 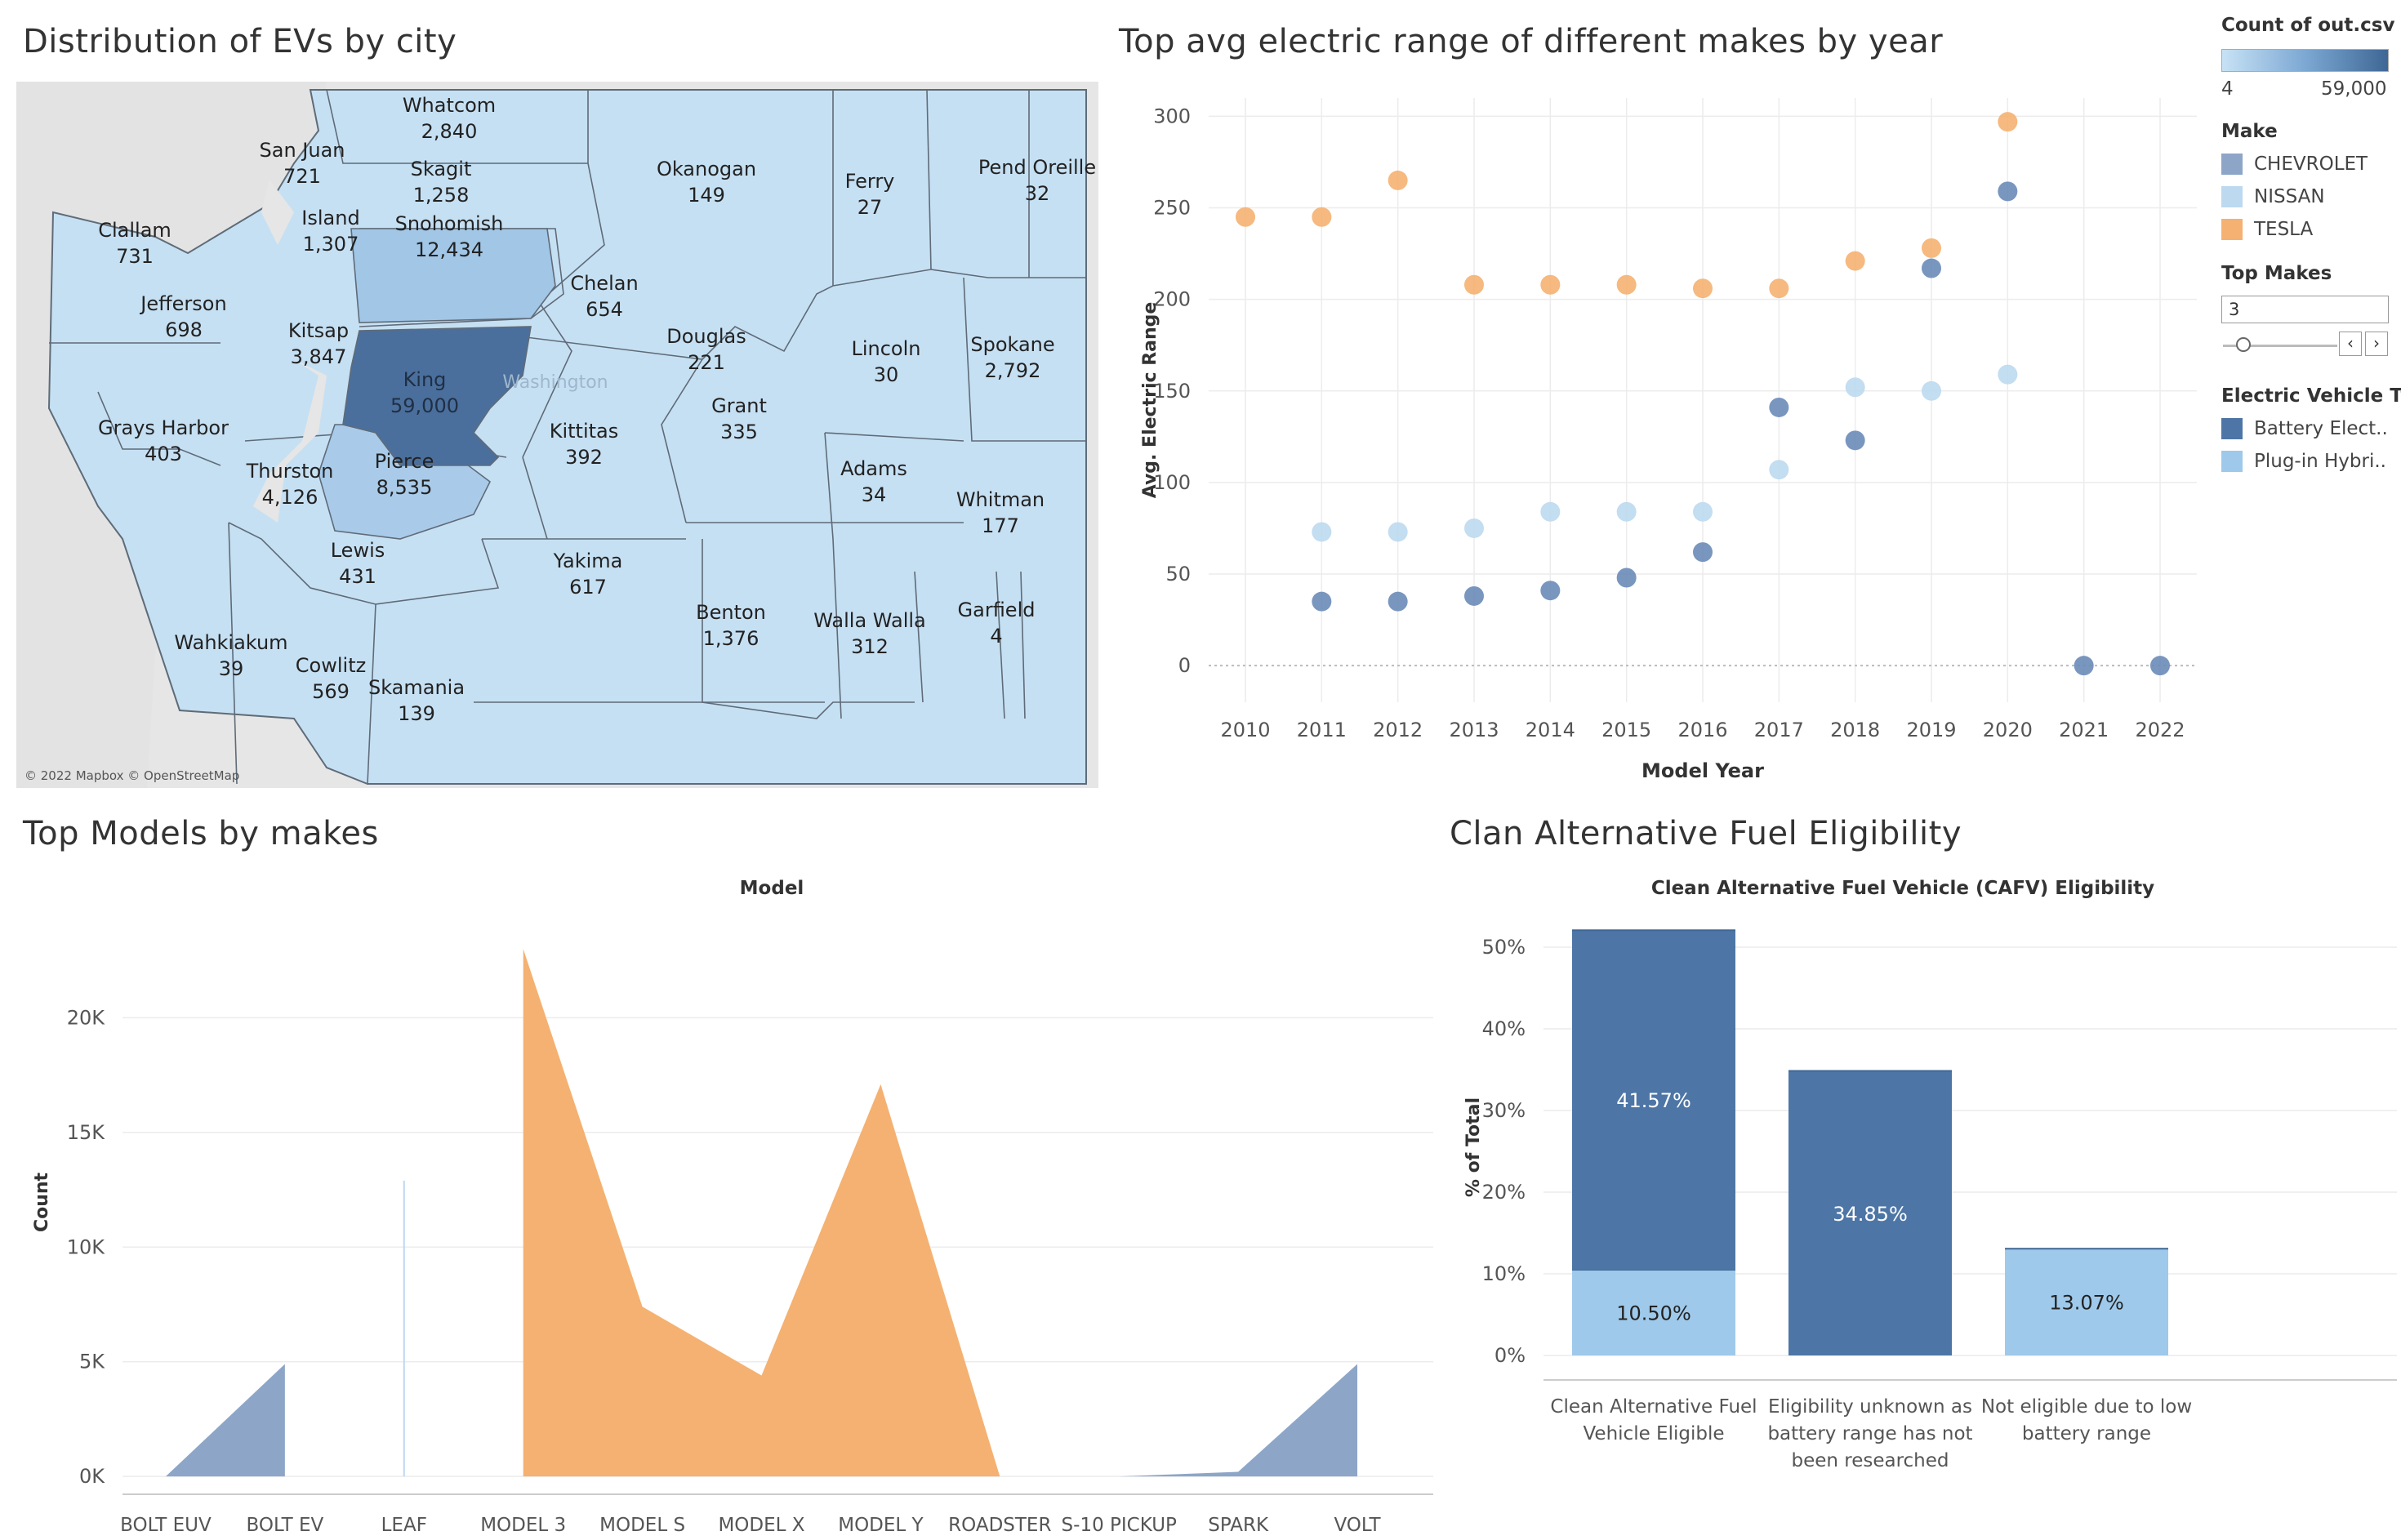 What do you see at coordinates (2232, 428) in the screenshot?
I see `ev-type-swatch-bev` at bounding box center [2232, 428].